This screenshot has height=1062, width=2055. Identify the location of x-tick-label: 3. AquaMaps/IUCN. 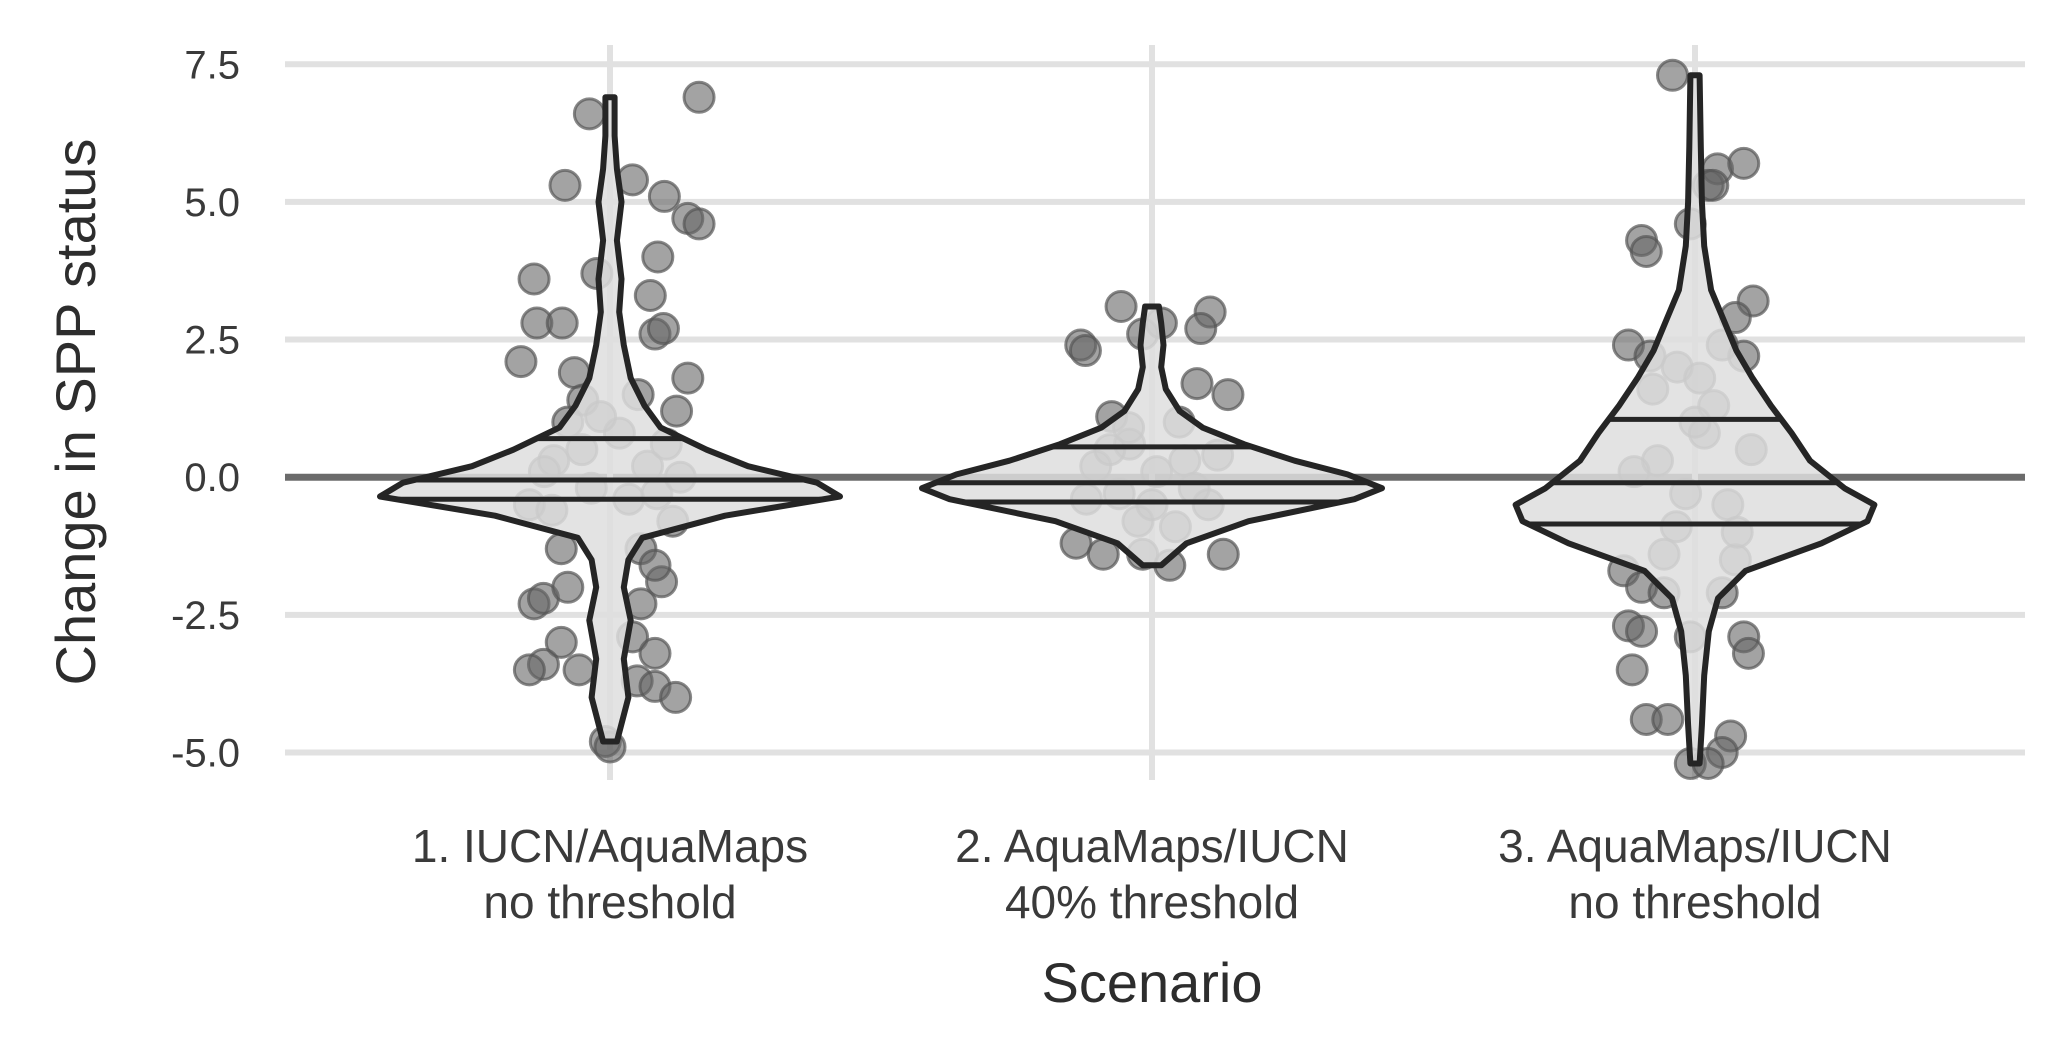
(1695, 846).